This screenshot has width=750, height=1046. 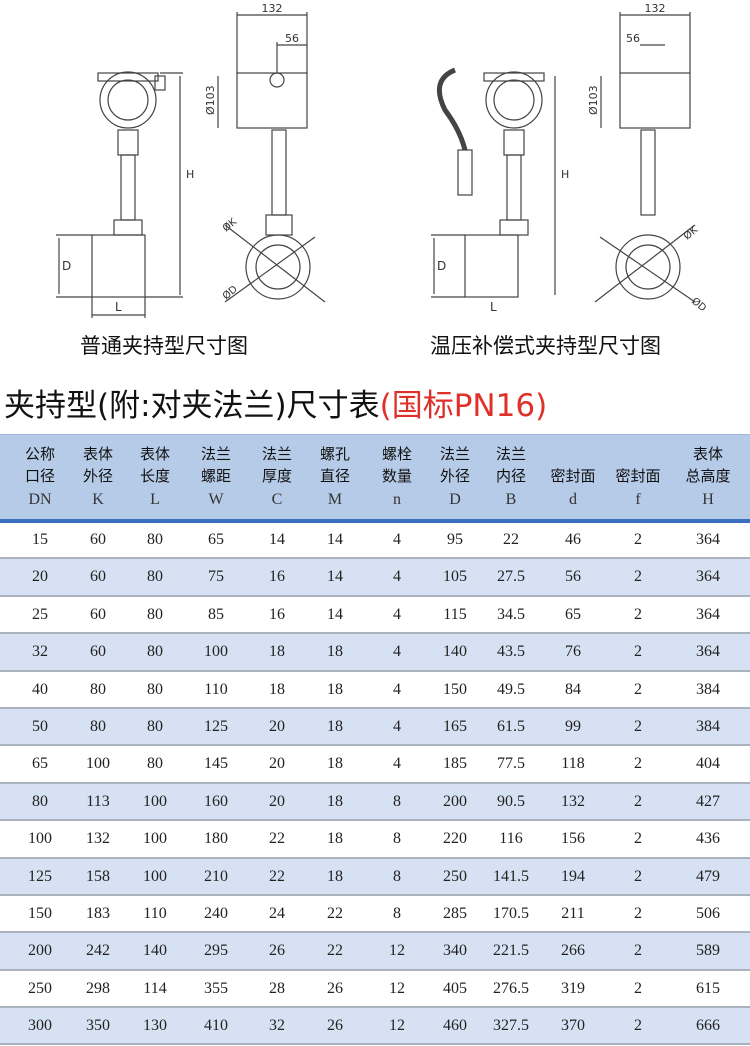 I want to click on table-cell: 479, so click(x=708, y=876).